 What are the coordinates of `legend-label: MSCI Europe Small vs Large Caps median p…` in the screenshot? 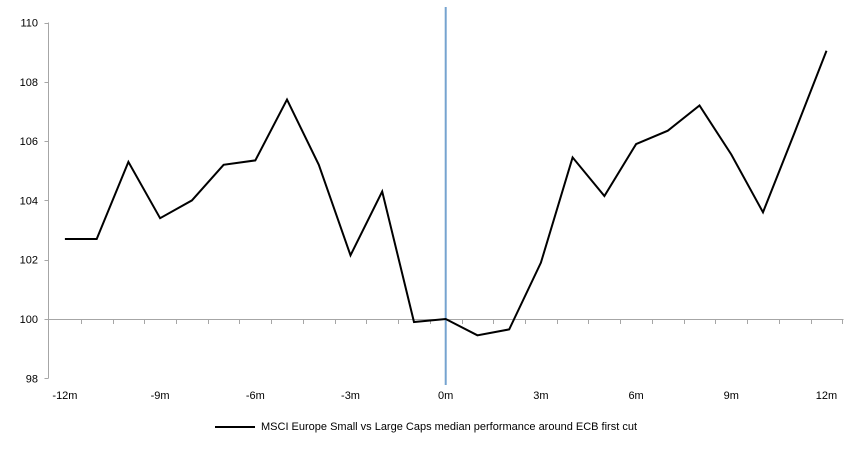 It's located at (449, 427).